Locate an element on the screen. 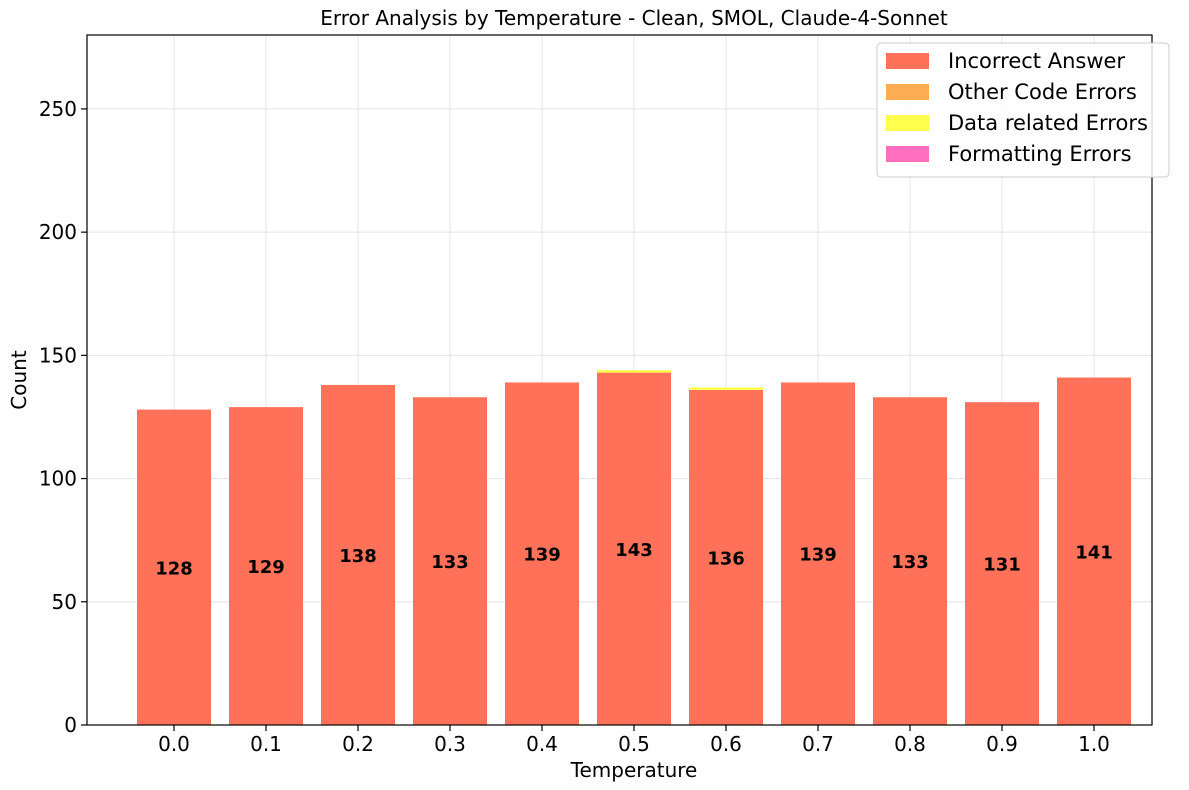  bar-value-label: 136 is located at coordinates (726, 558).